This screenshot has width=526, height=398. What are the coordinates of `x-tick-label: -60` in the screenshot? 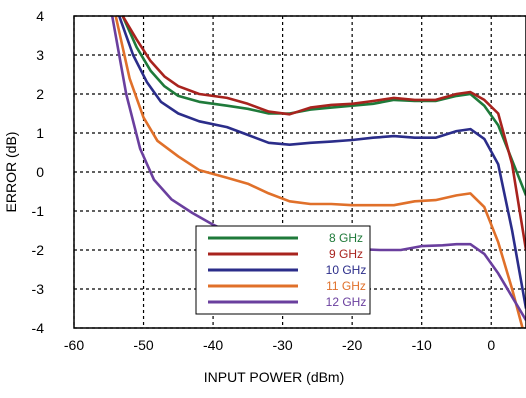 It's located at (74, 345).